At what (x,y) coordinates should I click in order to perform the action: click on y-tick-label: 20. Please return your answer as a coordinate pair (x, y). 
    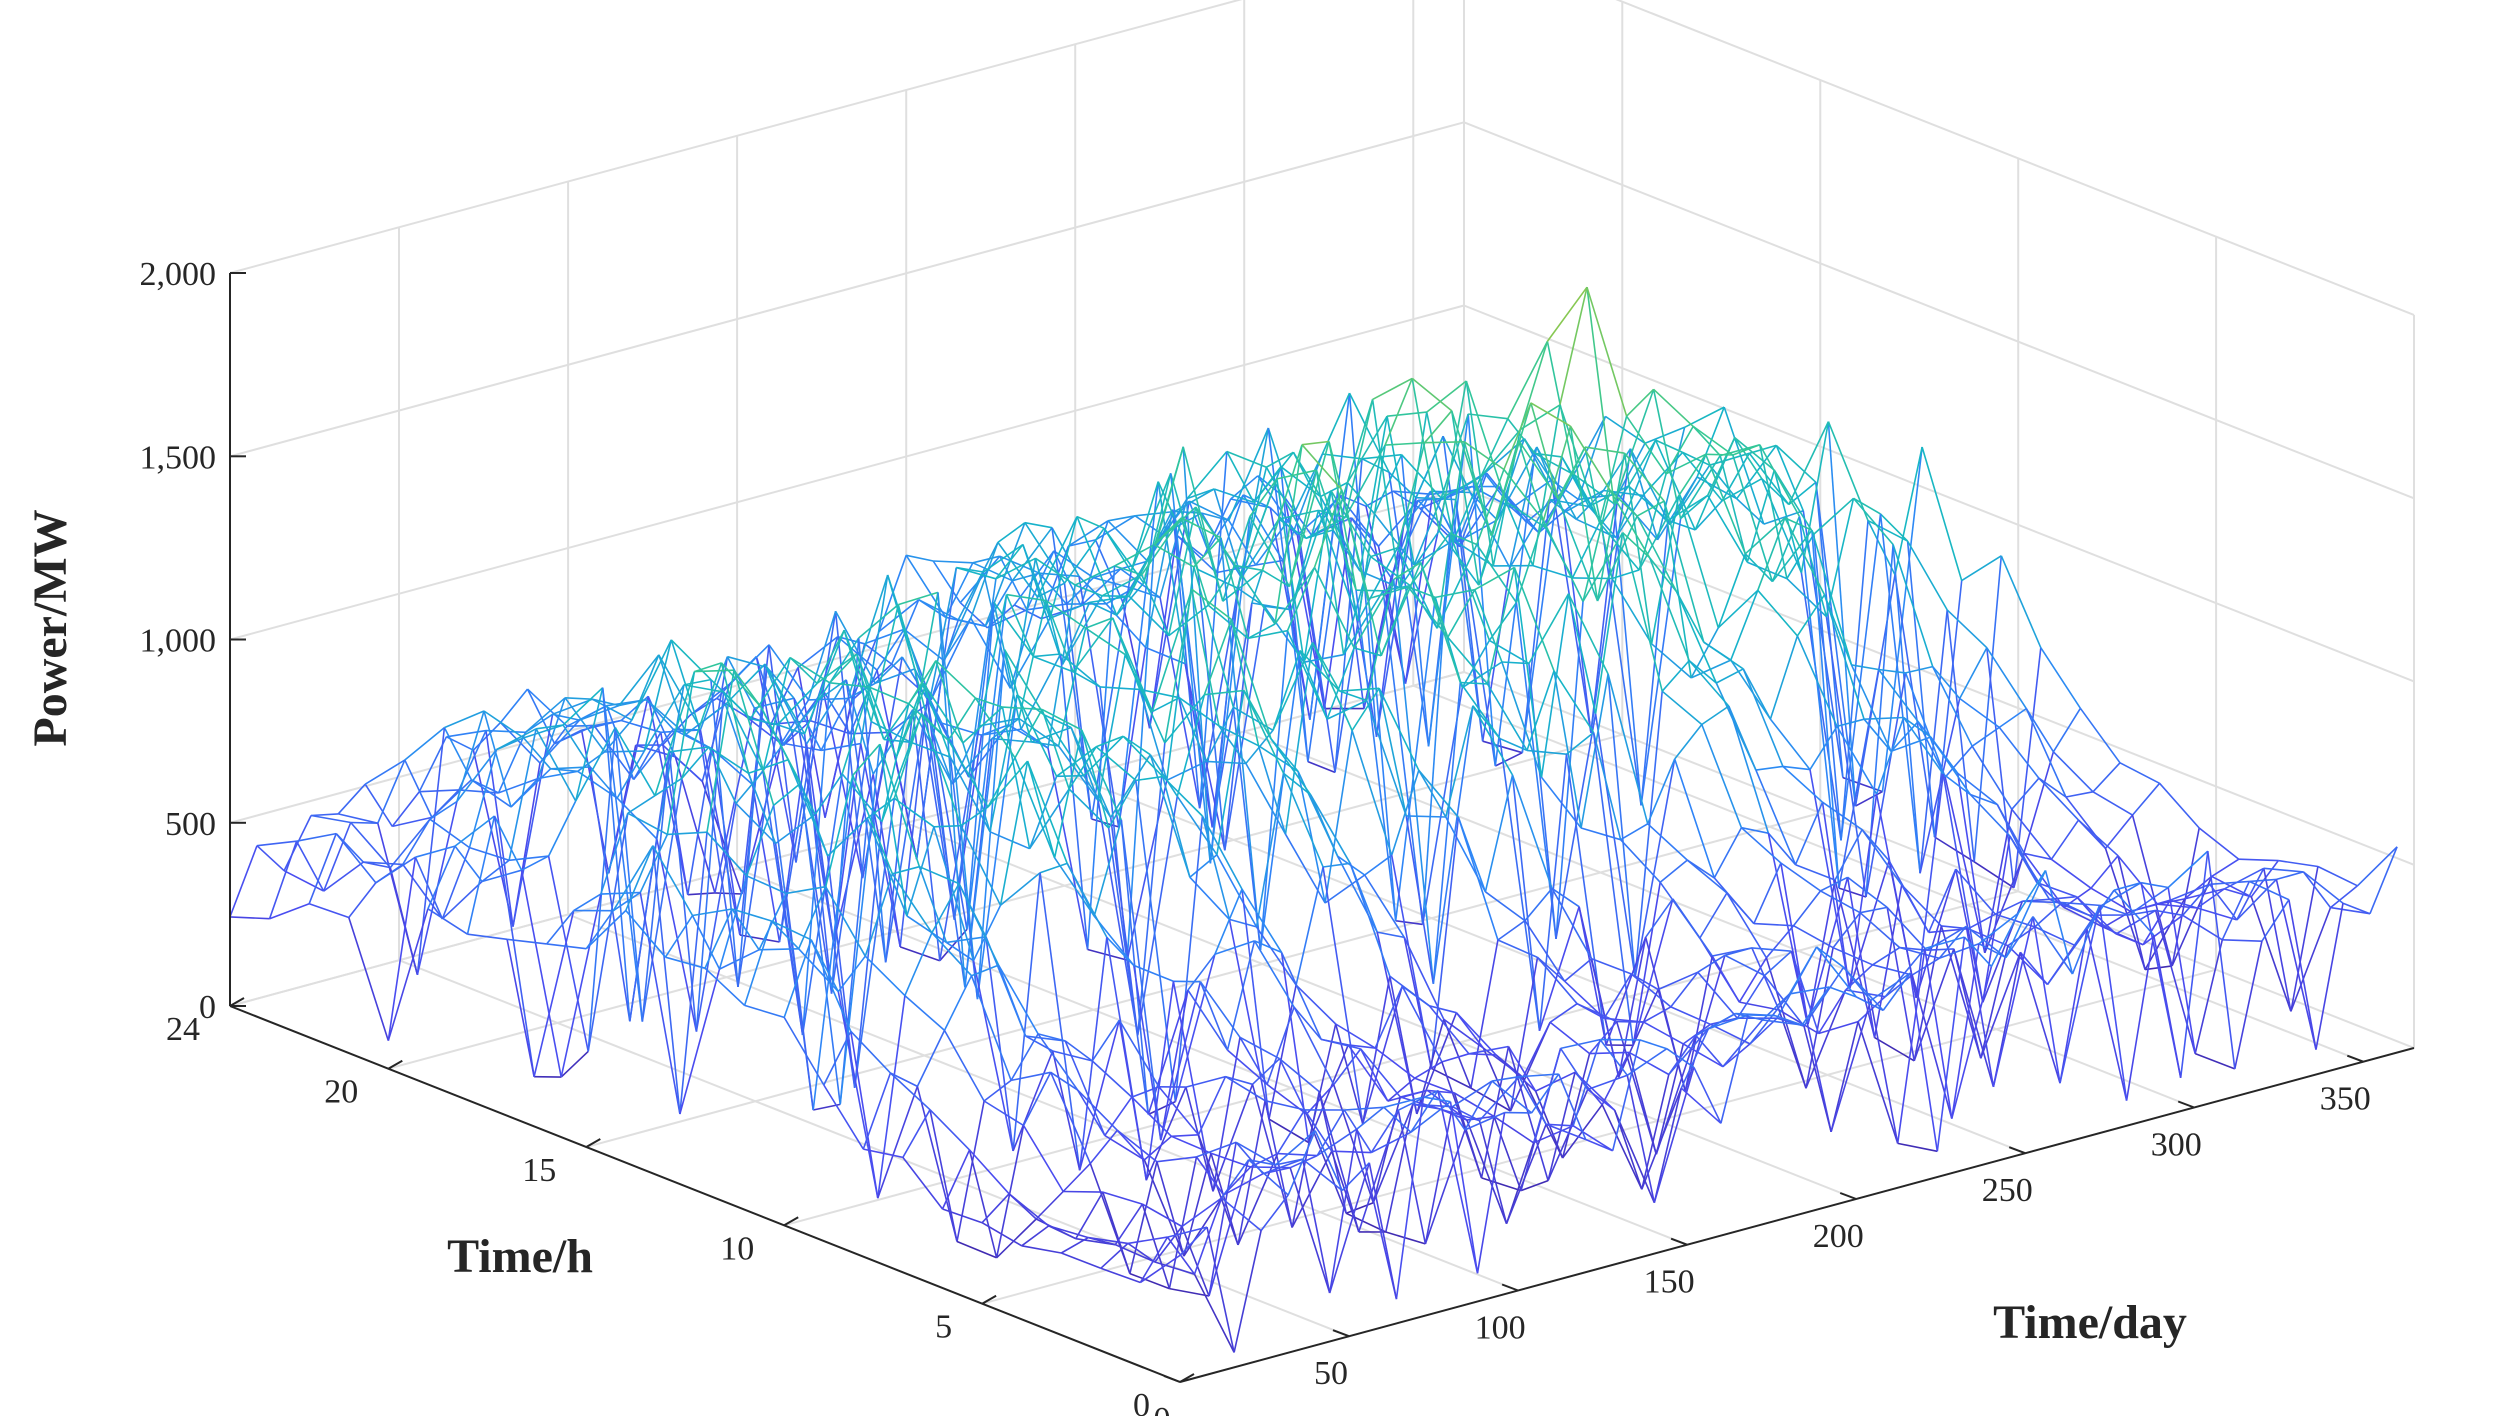
    Looking at the image, I should click on (341, 1092).